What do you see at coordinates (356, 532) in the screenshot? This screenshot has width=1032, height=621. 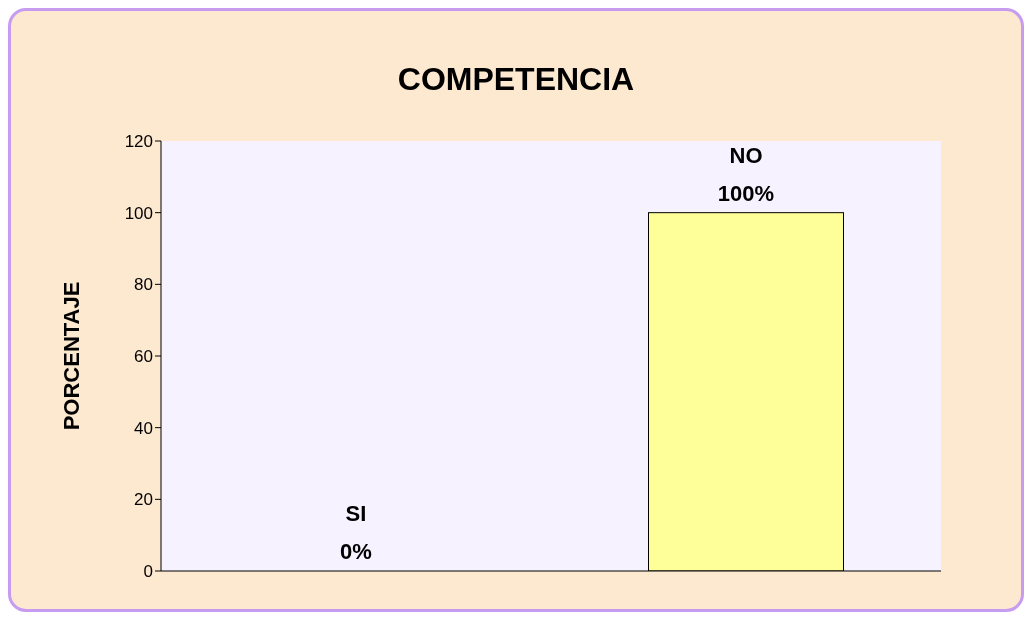 I see `data-label: SI 0%` at bounding box center [356, 532].